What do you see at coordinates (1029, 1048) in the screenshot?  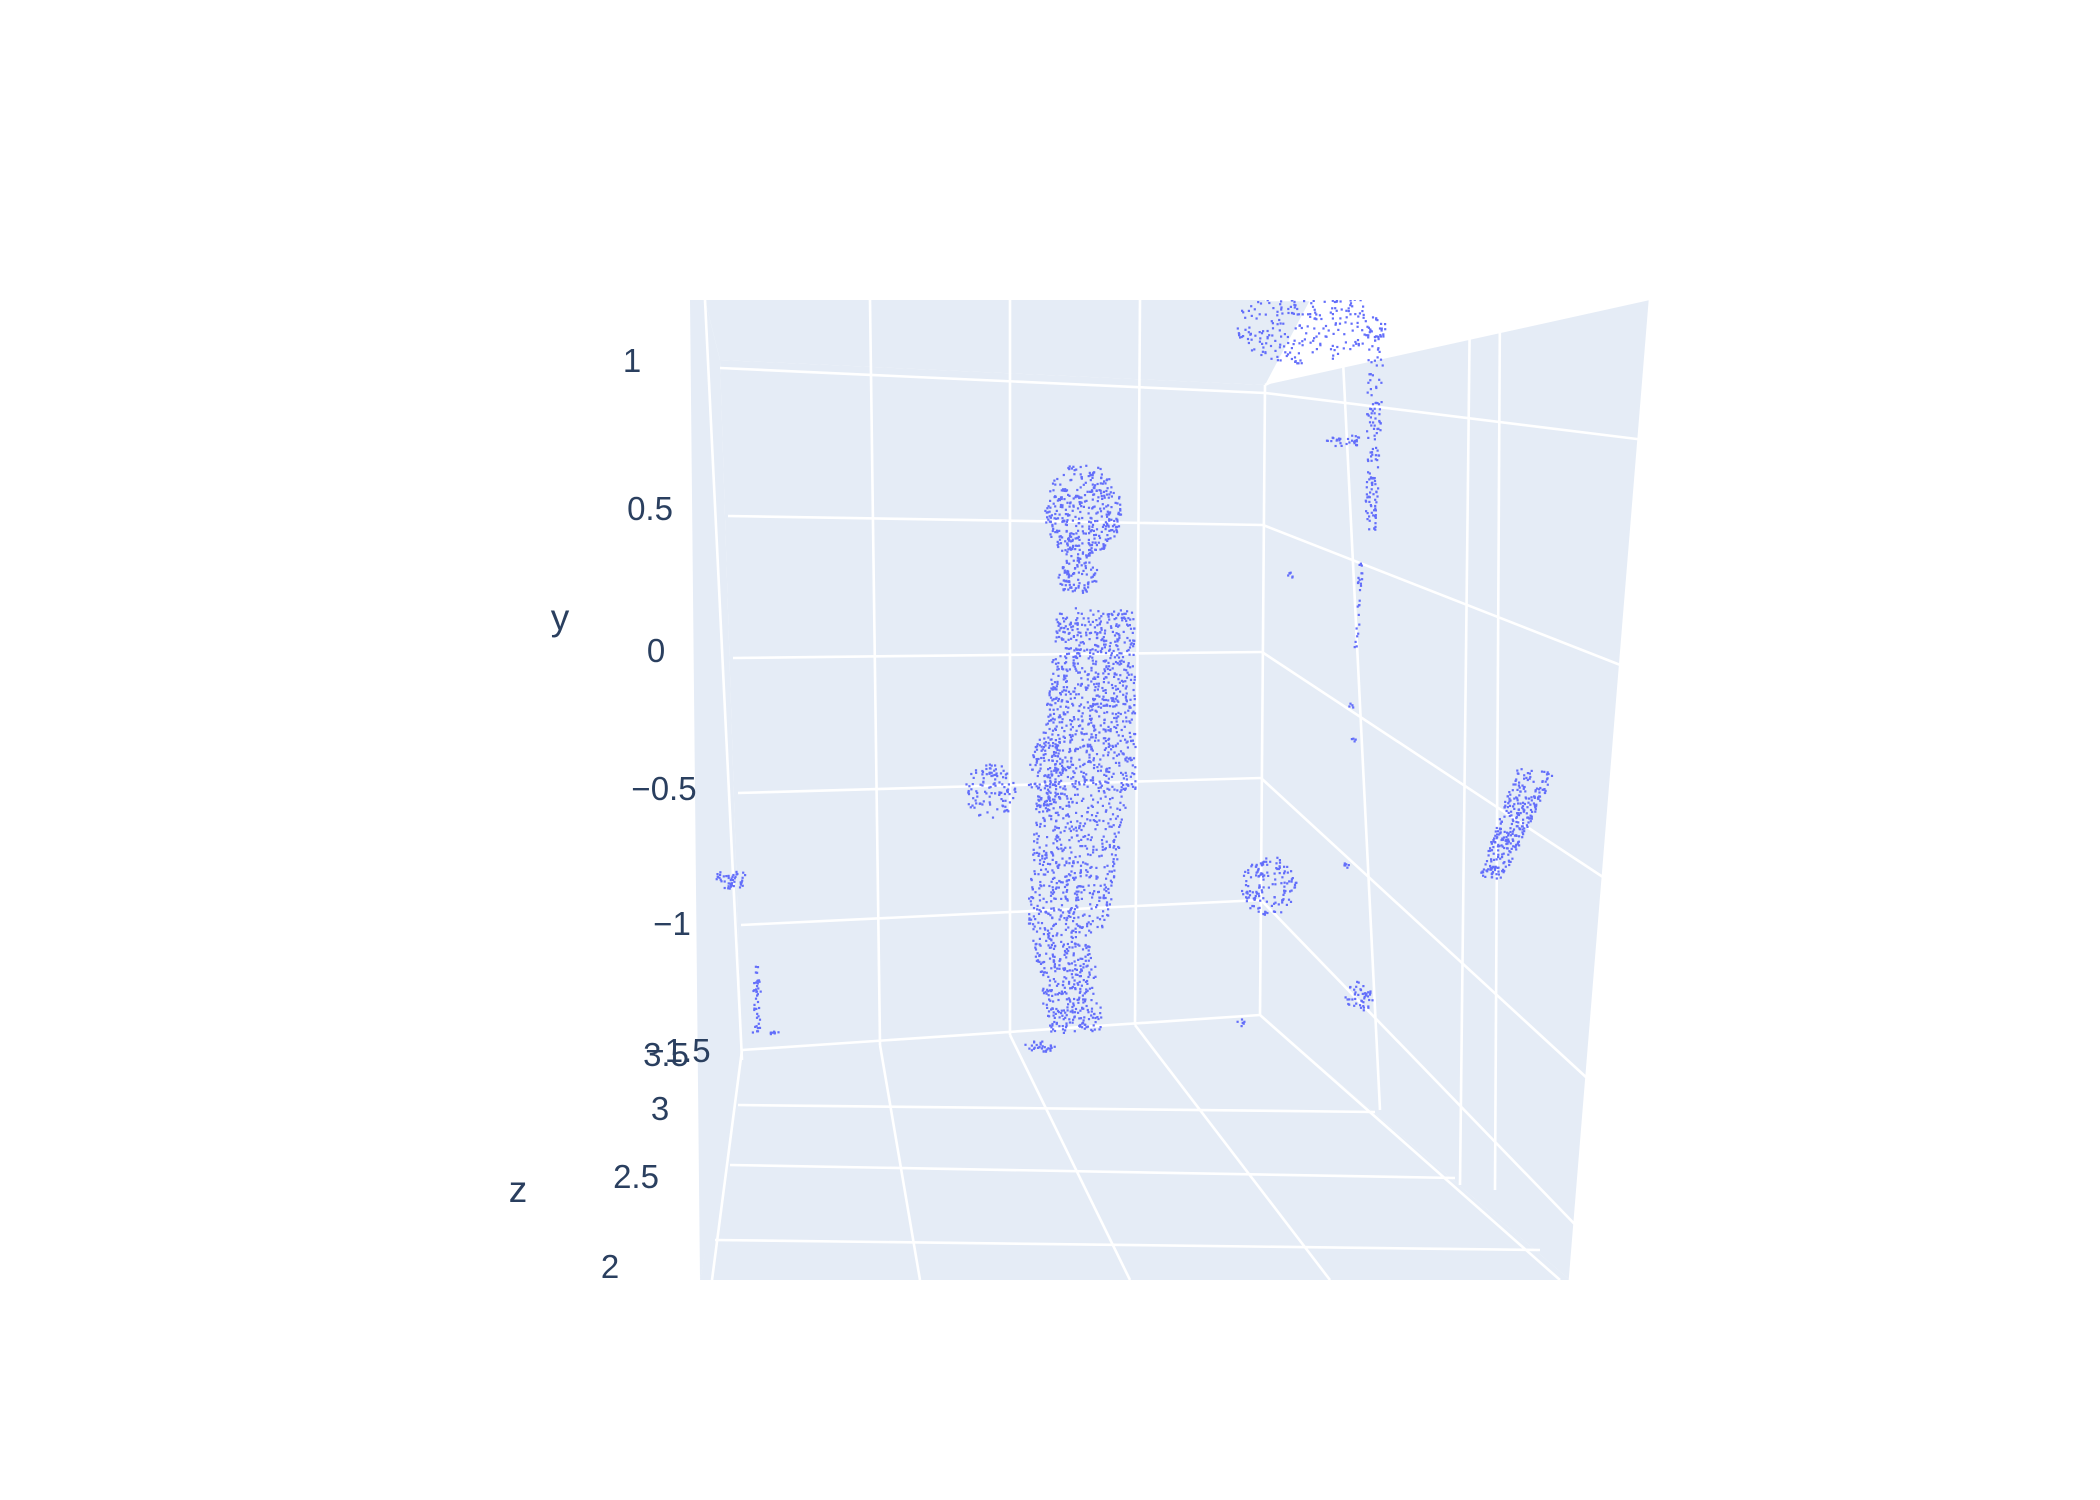 I see `point-person-foot` at bounding box center [1029, 1048].